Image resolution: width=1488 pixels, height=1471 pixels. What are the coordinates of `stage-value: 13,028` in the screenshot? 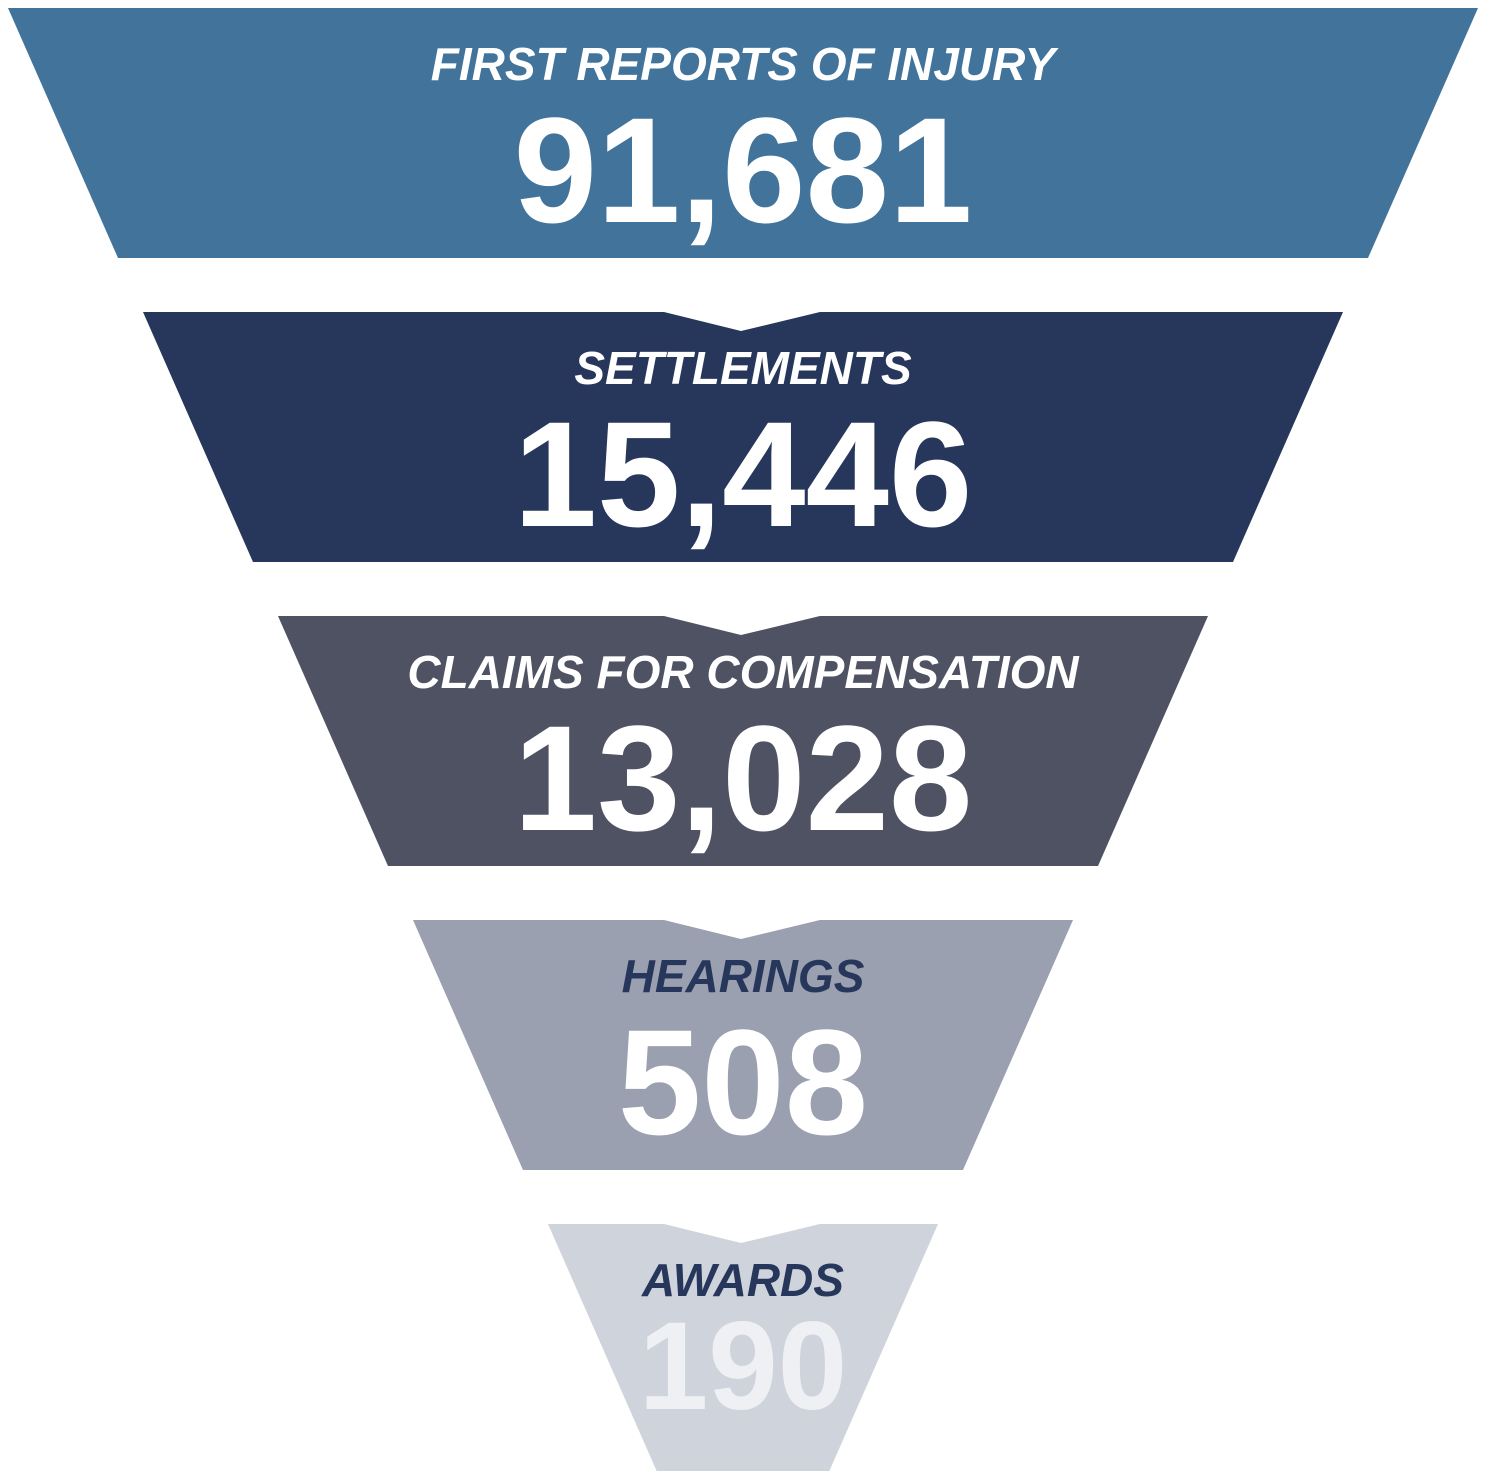 It's located at (743, 778).